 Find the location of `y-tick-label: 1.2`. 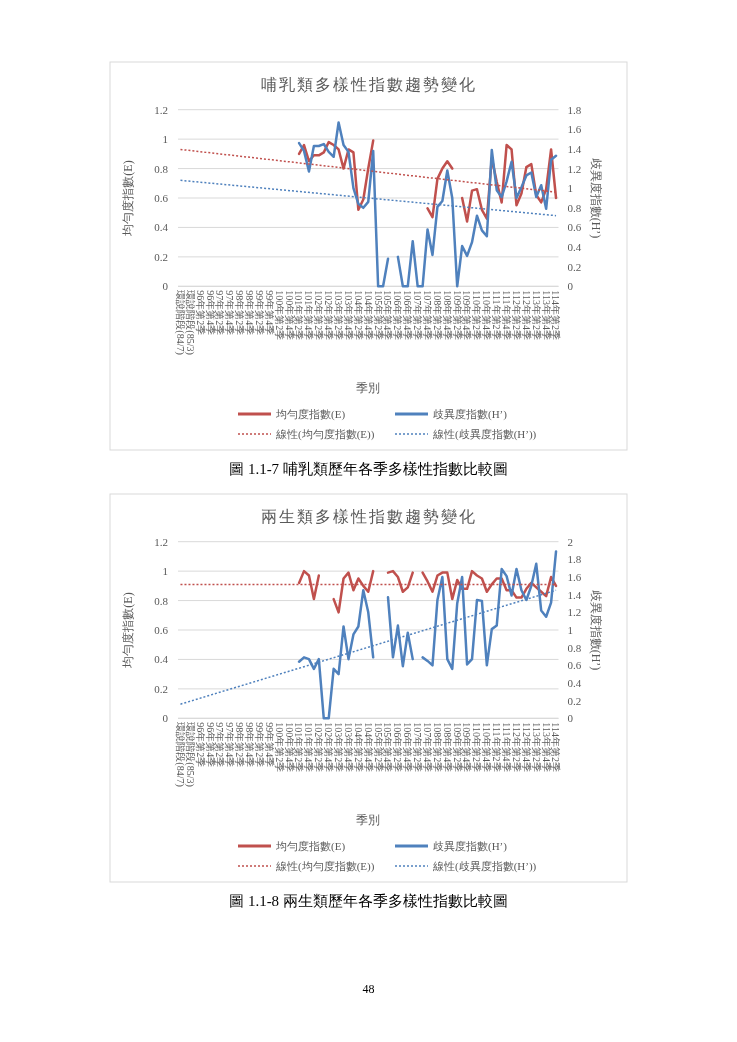

y-tick-label: 1.2 is located at coordinates (161, 541).